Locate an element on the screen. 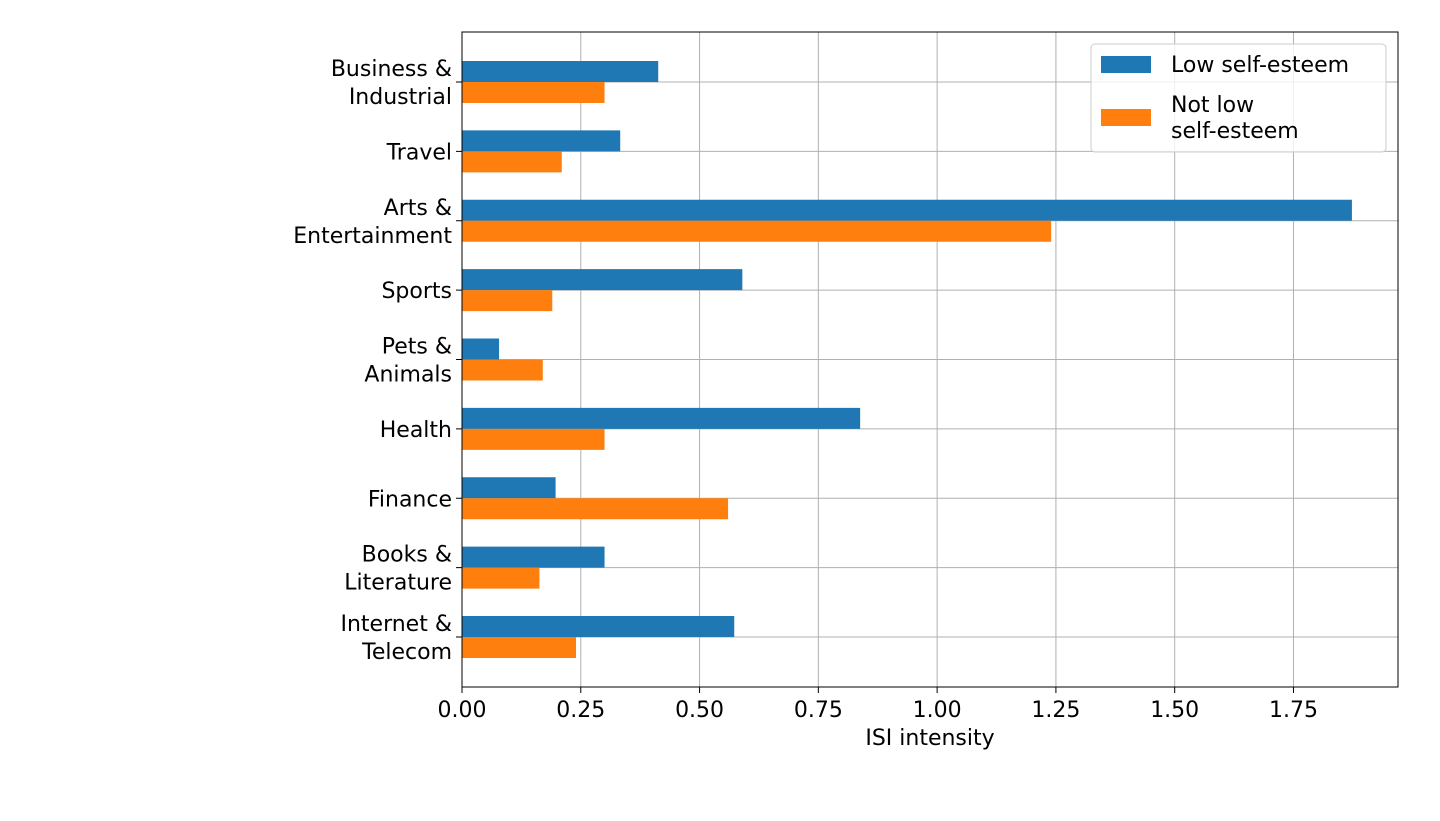 Image resolution: width=1440 pixels, height=821 pixels. x-tick-label: 1.00 is located at coordinates (937, 710).